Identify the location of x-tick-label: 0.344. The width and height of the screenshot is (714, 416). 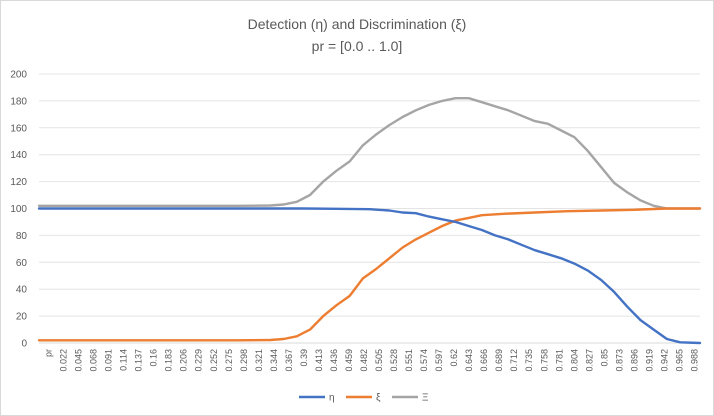
(274, 360).